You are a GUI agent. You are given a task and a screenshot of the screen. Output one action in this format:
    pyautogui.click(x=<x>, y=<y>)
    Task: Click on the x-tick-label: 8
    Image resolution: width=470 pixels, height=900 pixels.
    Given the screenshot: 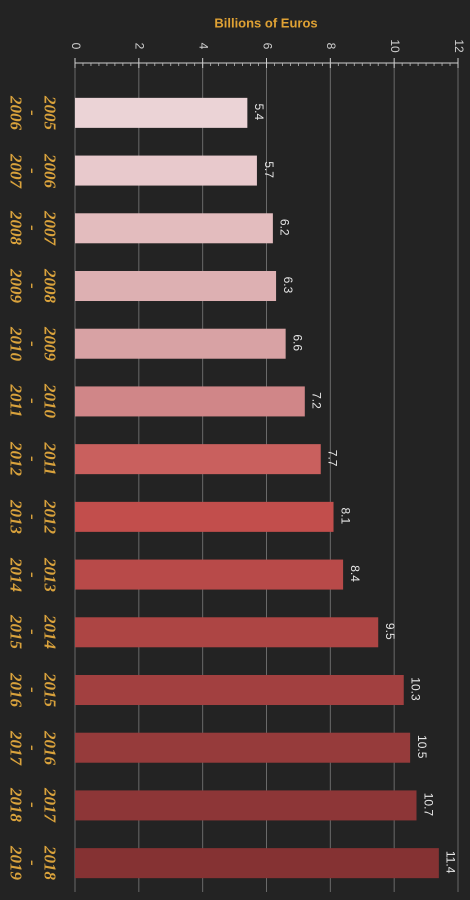 What is the action you would take?
    pyautogui.click(x=331, y=46)
    